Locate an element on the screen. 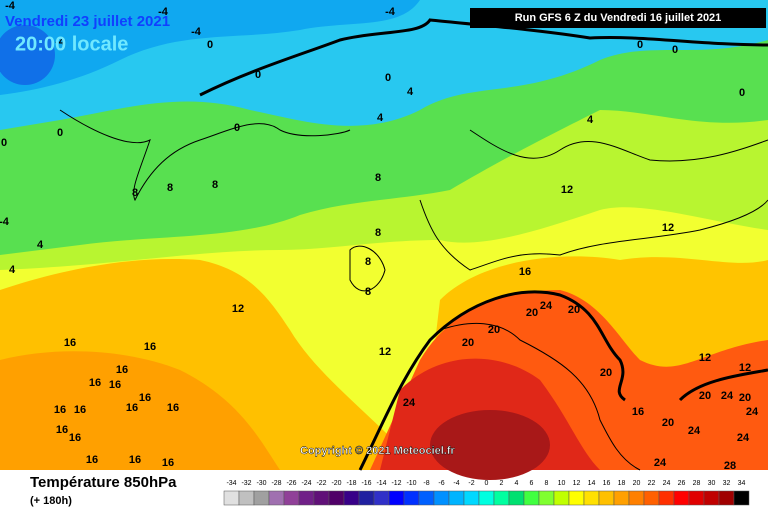 This screenshot has height=512, width=768. contour-label: 28 is located at coordinates (730, 466).